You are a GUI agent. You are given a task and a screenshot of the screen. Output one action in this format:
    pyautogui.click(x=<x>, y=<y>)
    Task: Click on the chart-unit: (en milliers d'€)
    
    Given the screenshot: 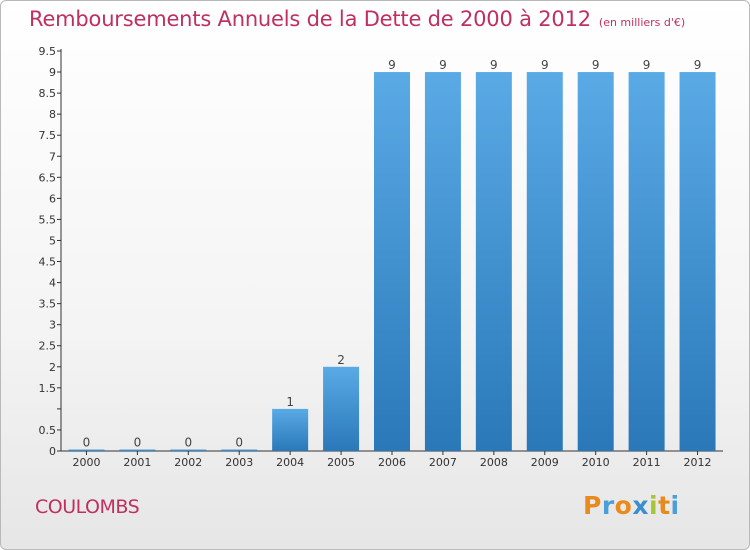 What is the action you would take?
    pyautogui.click(x=642, y=22)
    